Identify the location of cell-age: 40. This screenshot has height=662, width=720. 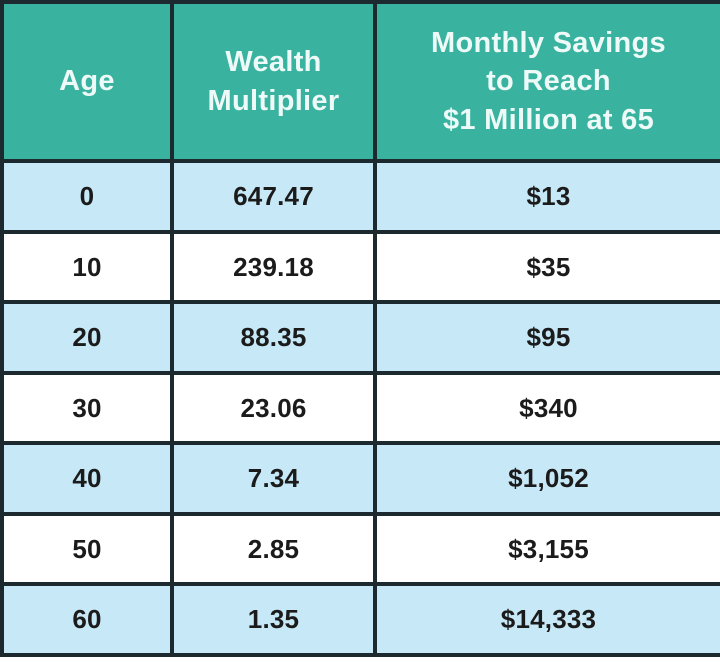
(87, 478).